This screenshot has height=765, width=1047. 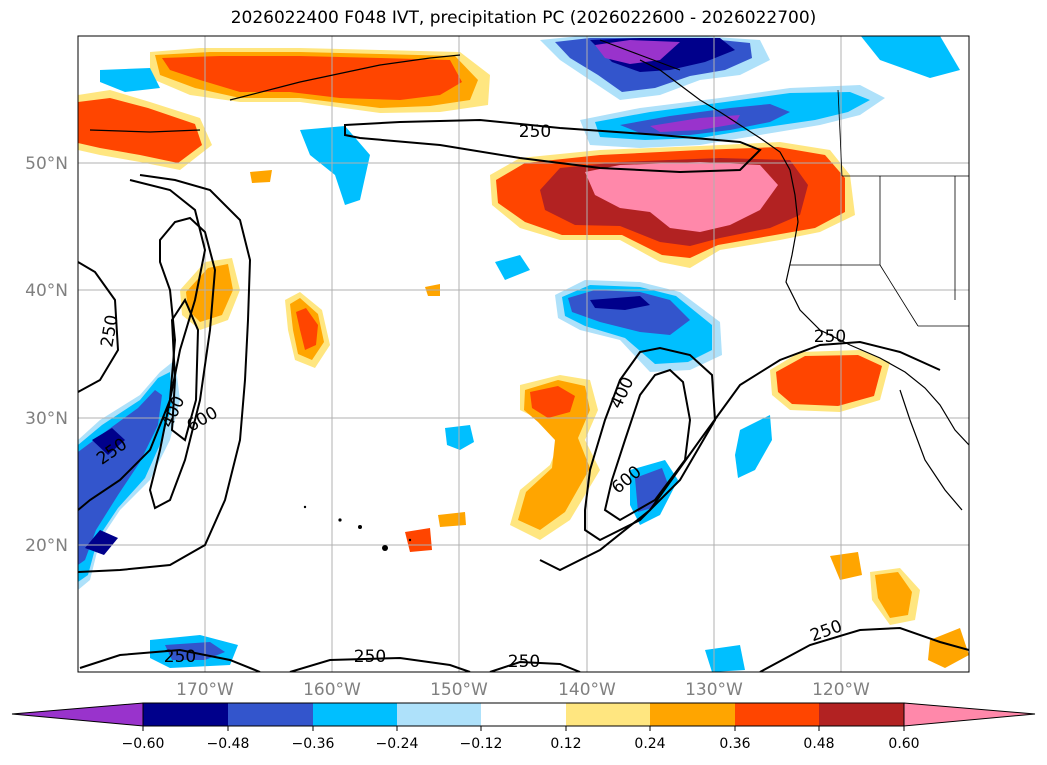 What do you see at coordinates (714, 690) in the screenshot?
I see `lon-label: 130°W` at bounding box center [714, 690].